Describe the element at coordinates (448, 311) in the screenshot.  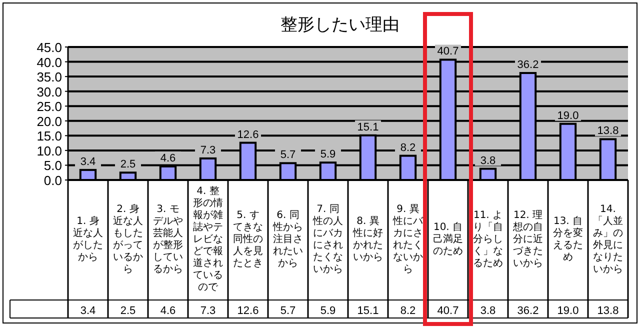
I see `data-label: 40.7` at that location.